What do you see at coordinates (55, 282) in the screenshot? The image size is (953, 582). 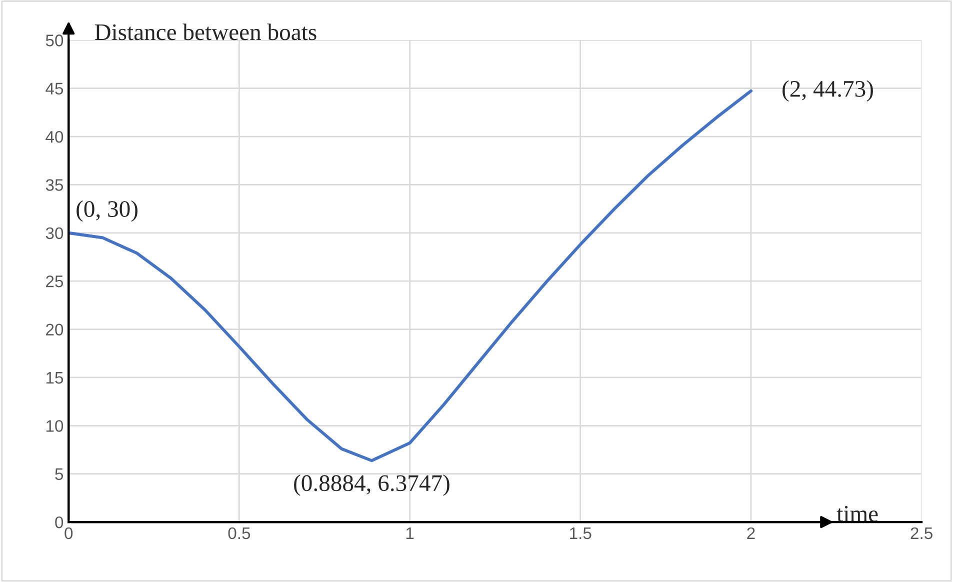 I see `y-tick-label: 25` at bounding box center [55, 282].